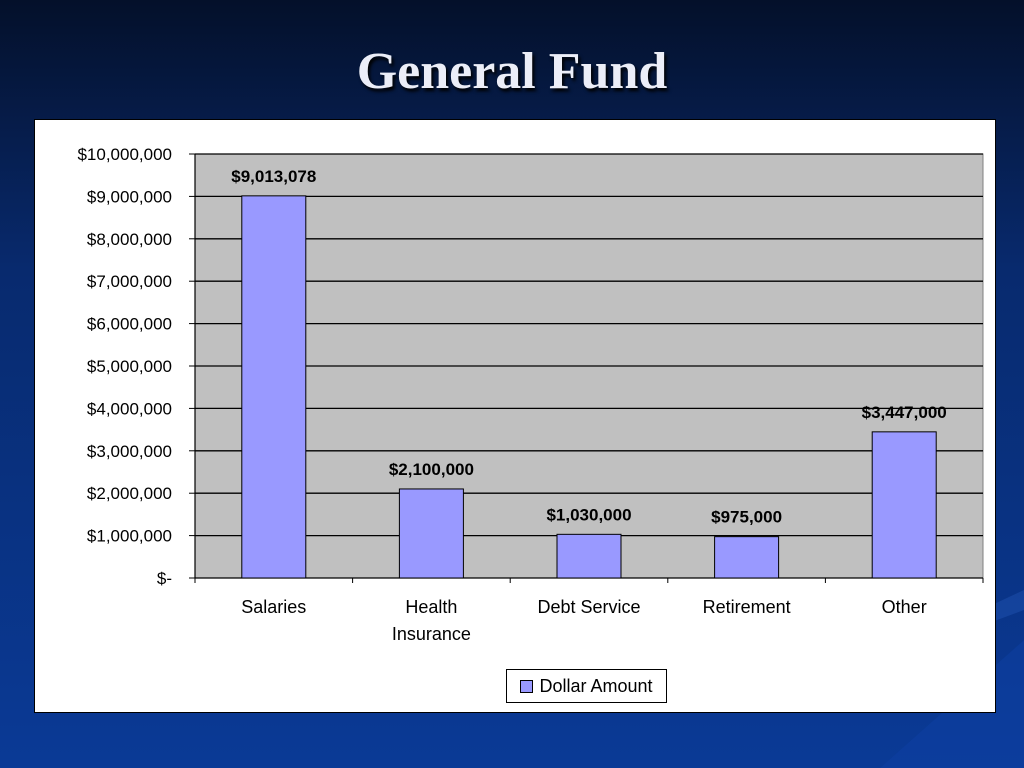 Image resolution: width=1024 pixels, height=768 pixels. I want to click on data-label: $975,000, so click(746, 517).